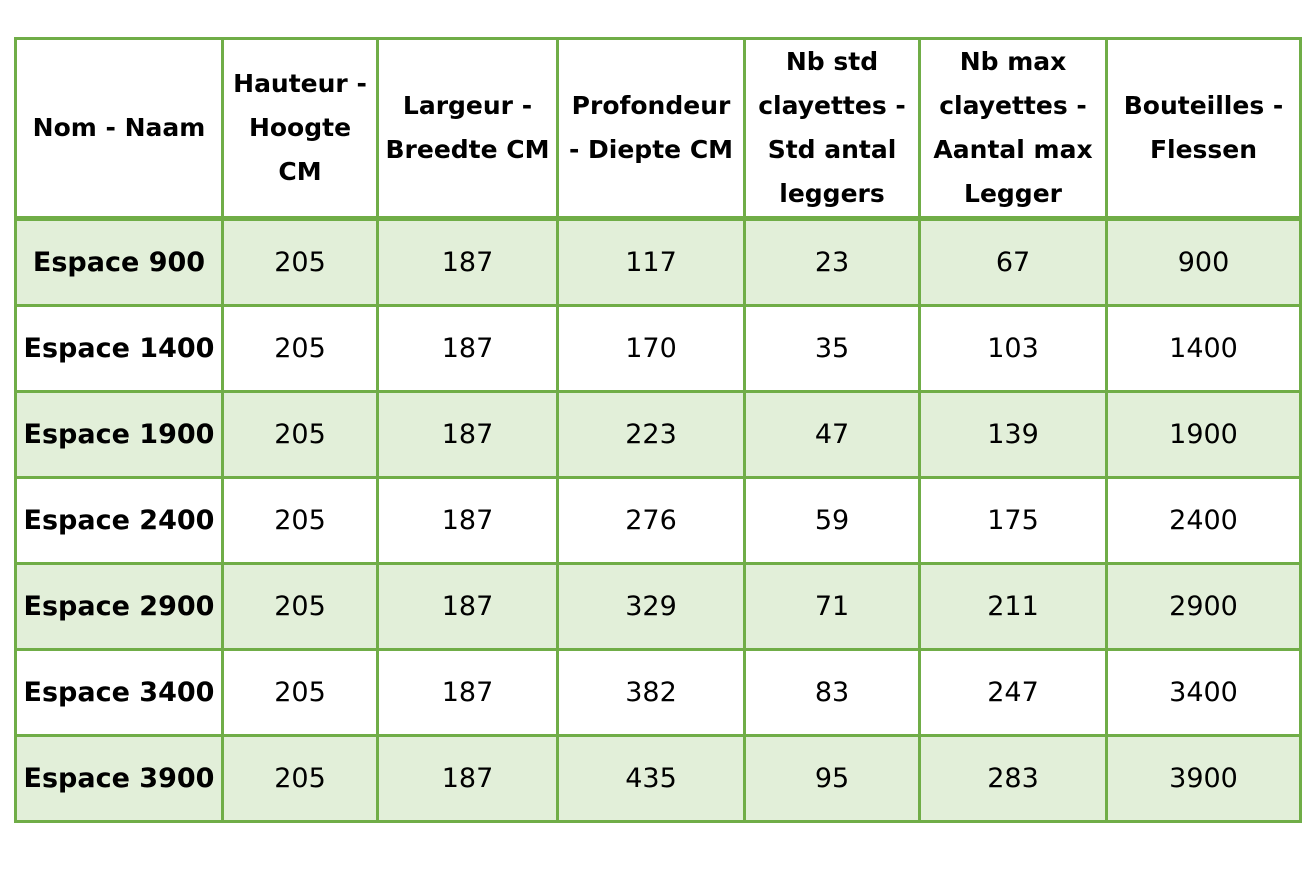 The width and height of the screenshot is (1316, 872). Describe the element at coordinates (651, 348) in the screenshot. I see `cell-depth: 170` at that location.